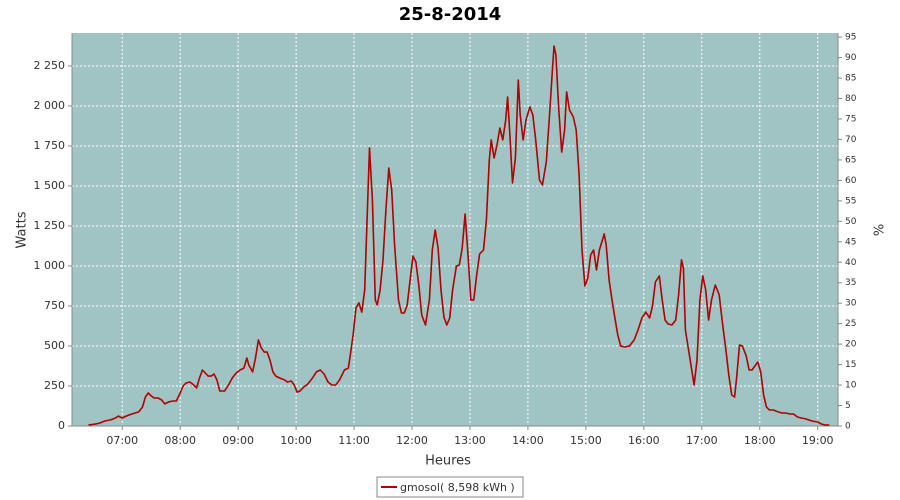 This screenshot has height=500, width=900. I want to click on x-tick-label: 16:00, so click(644, 440).